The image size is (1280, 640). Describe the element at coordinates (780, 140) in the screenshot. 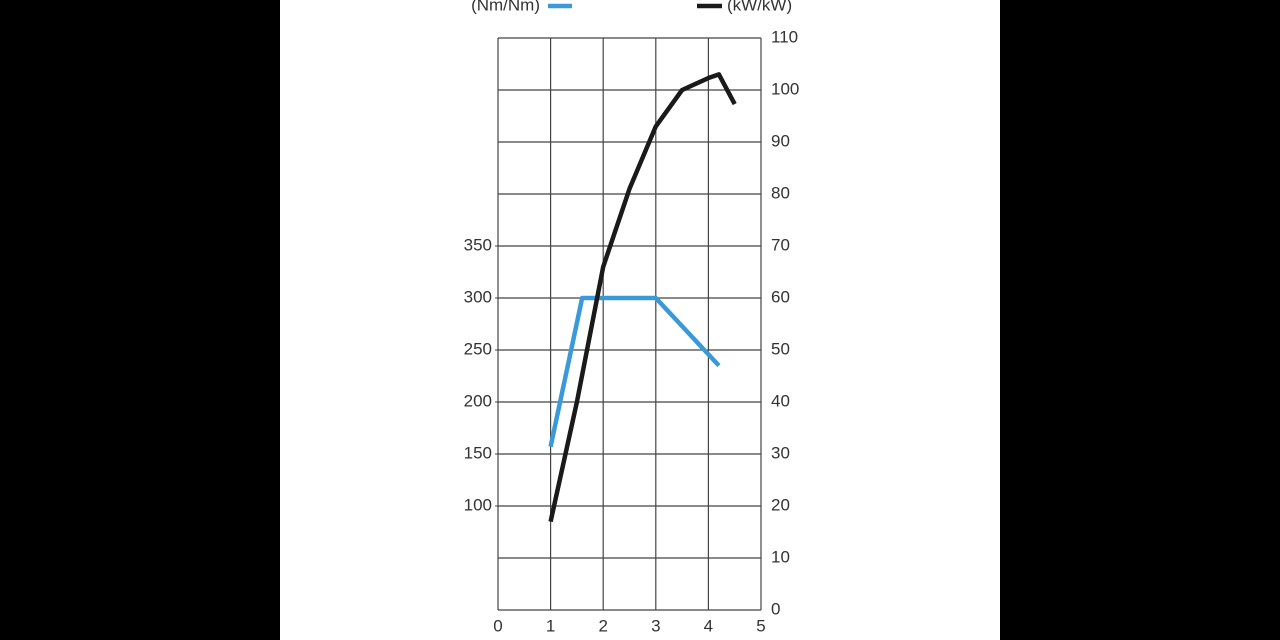

I see `y2-tick-label: 90` at that location.